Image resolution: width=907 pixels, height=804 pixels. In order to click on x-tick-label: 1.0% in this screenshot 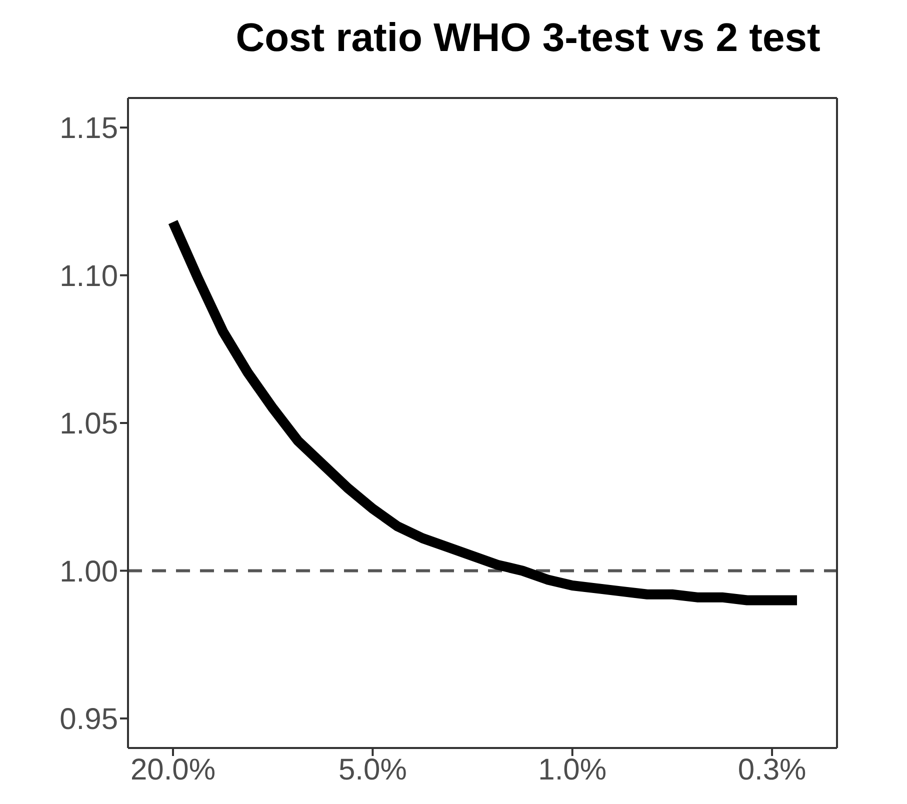, I will do `click(572, 769)`.